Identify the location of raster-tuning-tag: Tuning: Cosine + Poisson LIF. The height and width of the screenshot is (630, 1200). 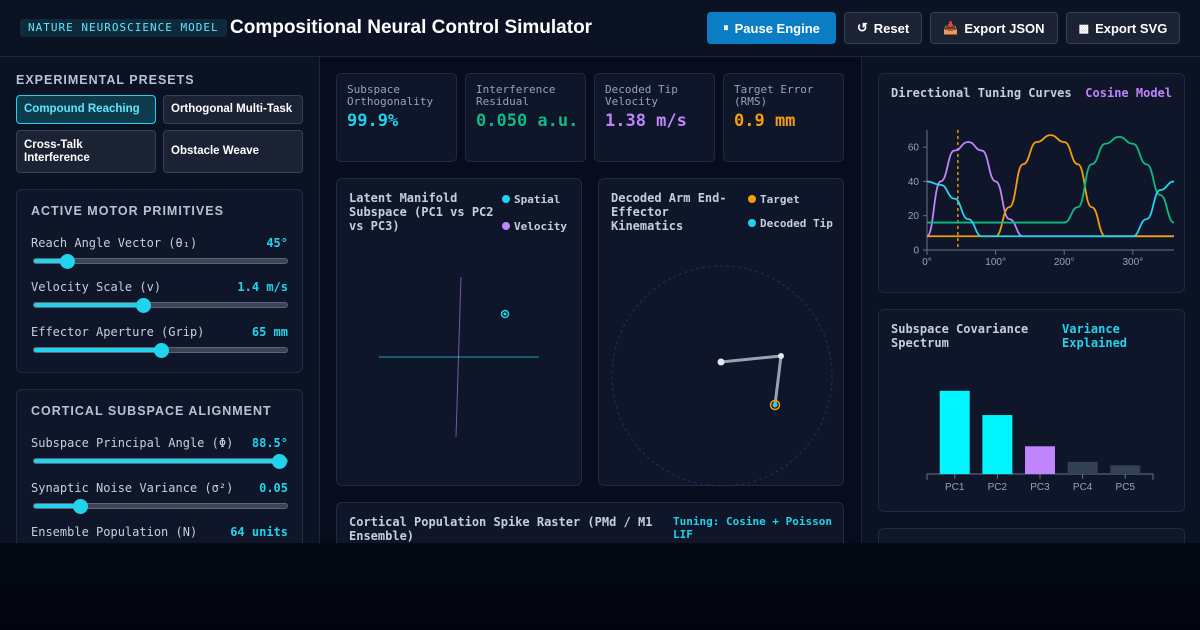
(752, 528).